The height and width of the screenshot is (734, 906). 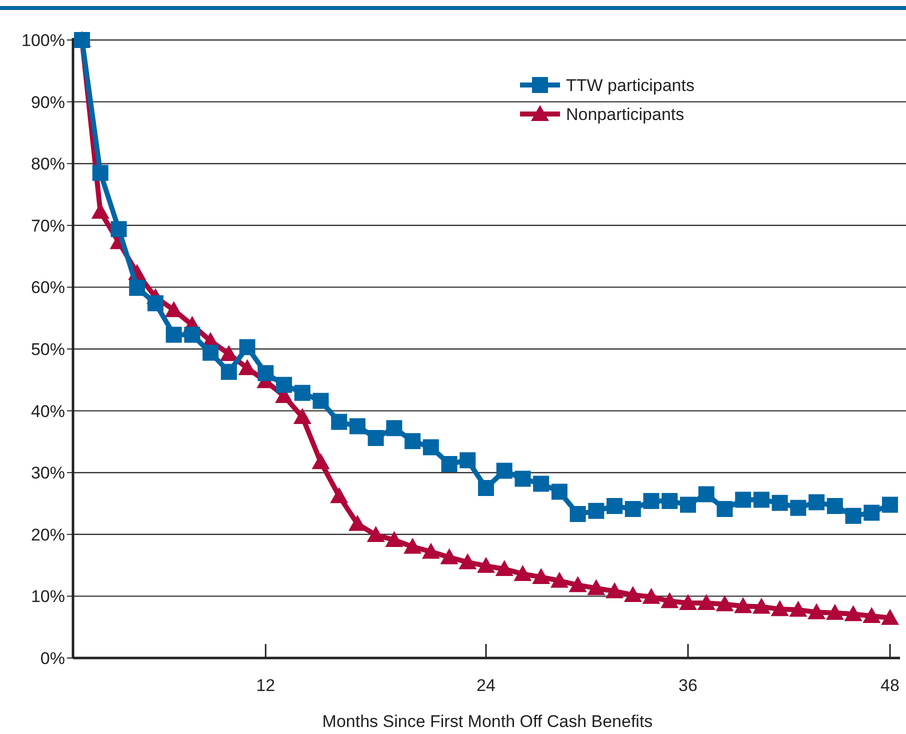 I want to click on y-tick-label: 70%, so click(x=47, y=226).